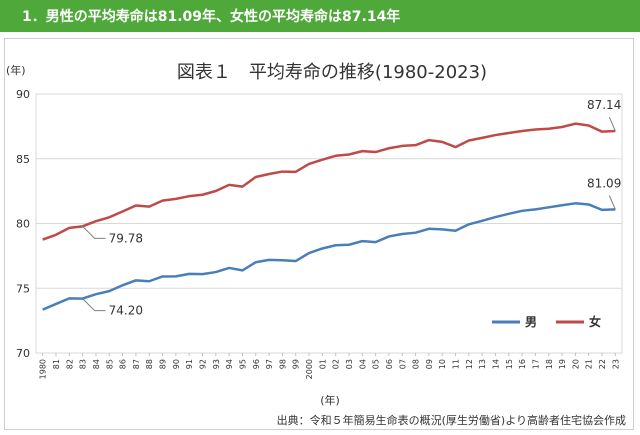  Describe the element at coordinates (229, 364) in the screenshot. I see `x-tick-label: 94` at that location.